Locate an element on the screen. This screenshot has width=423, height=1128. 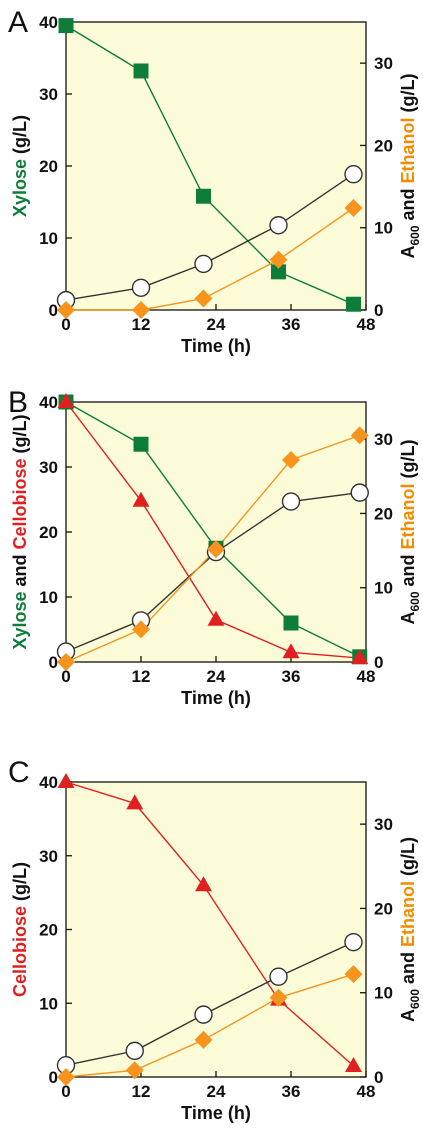
y-right-axis-title-a: A600 and Ethanol (g/L) is located at coordinates (410, 165).